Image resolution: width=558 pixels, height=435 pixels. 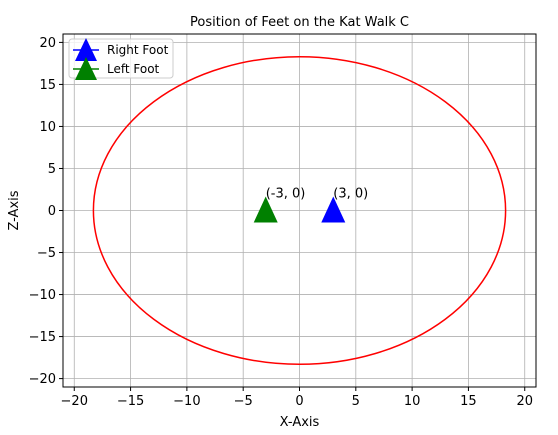 I want to click on x-tick-label: −15, so click(x=130, y=401).